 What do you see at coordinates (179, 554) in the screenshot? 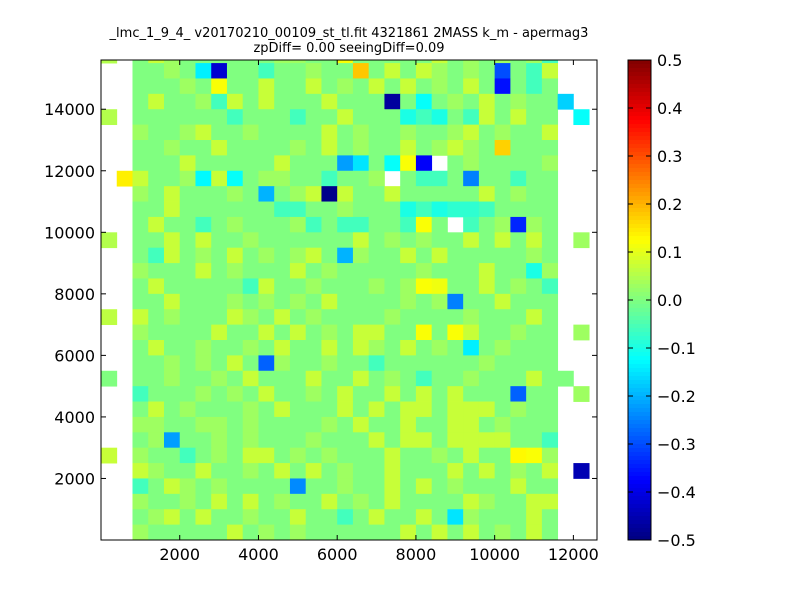
I see `x-tick-label: 2000` at bounding box center [179, 554].